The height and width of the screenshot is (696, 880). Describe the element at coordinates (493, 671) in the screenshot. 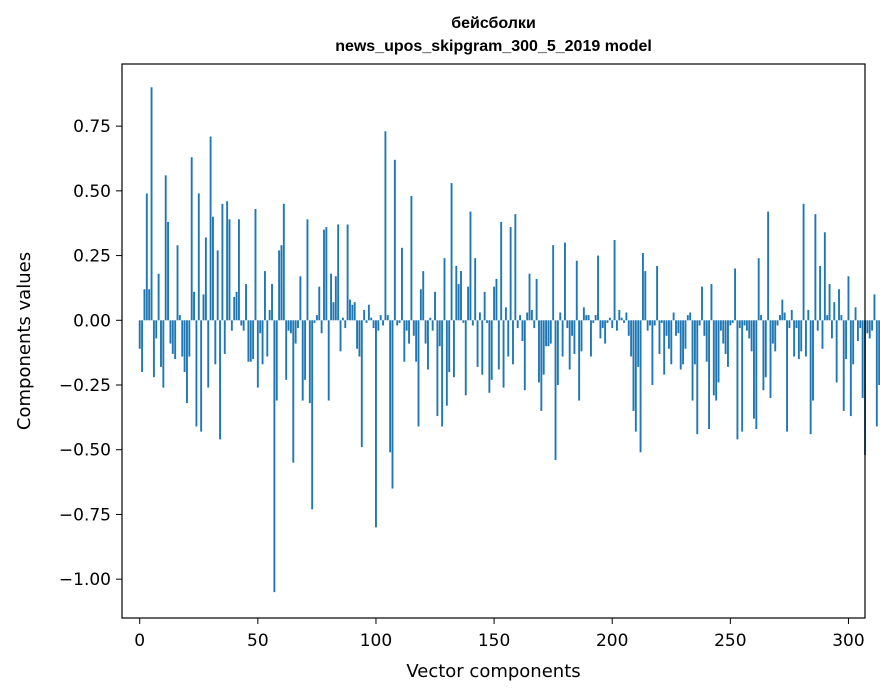

I see `x-axis-label: Vector components` at that location.